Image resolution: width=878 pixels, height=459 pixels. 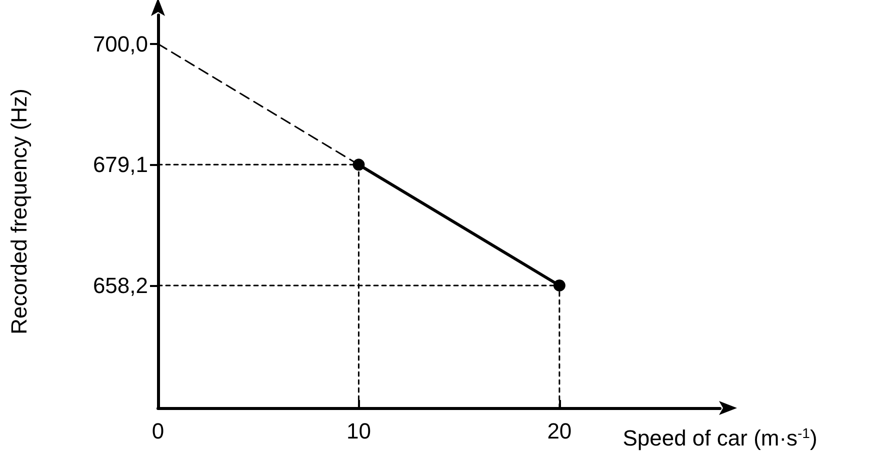 I want to click on y-tick-label: 679,1, so click(x=120, y=165).